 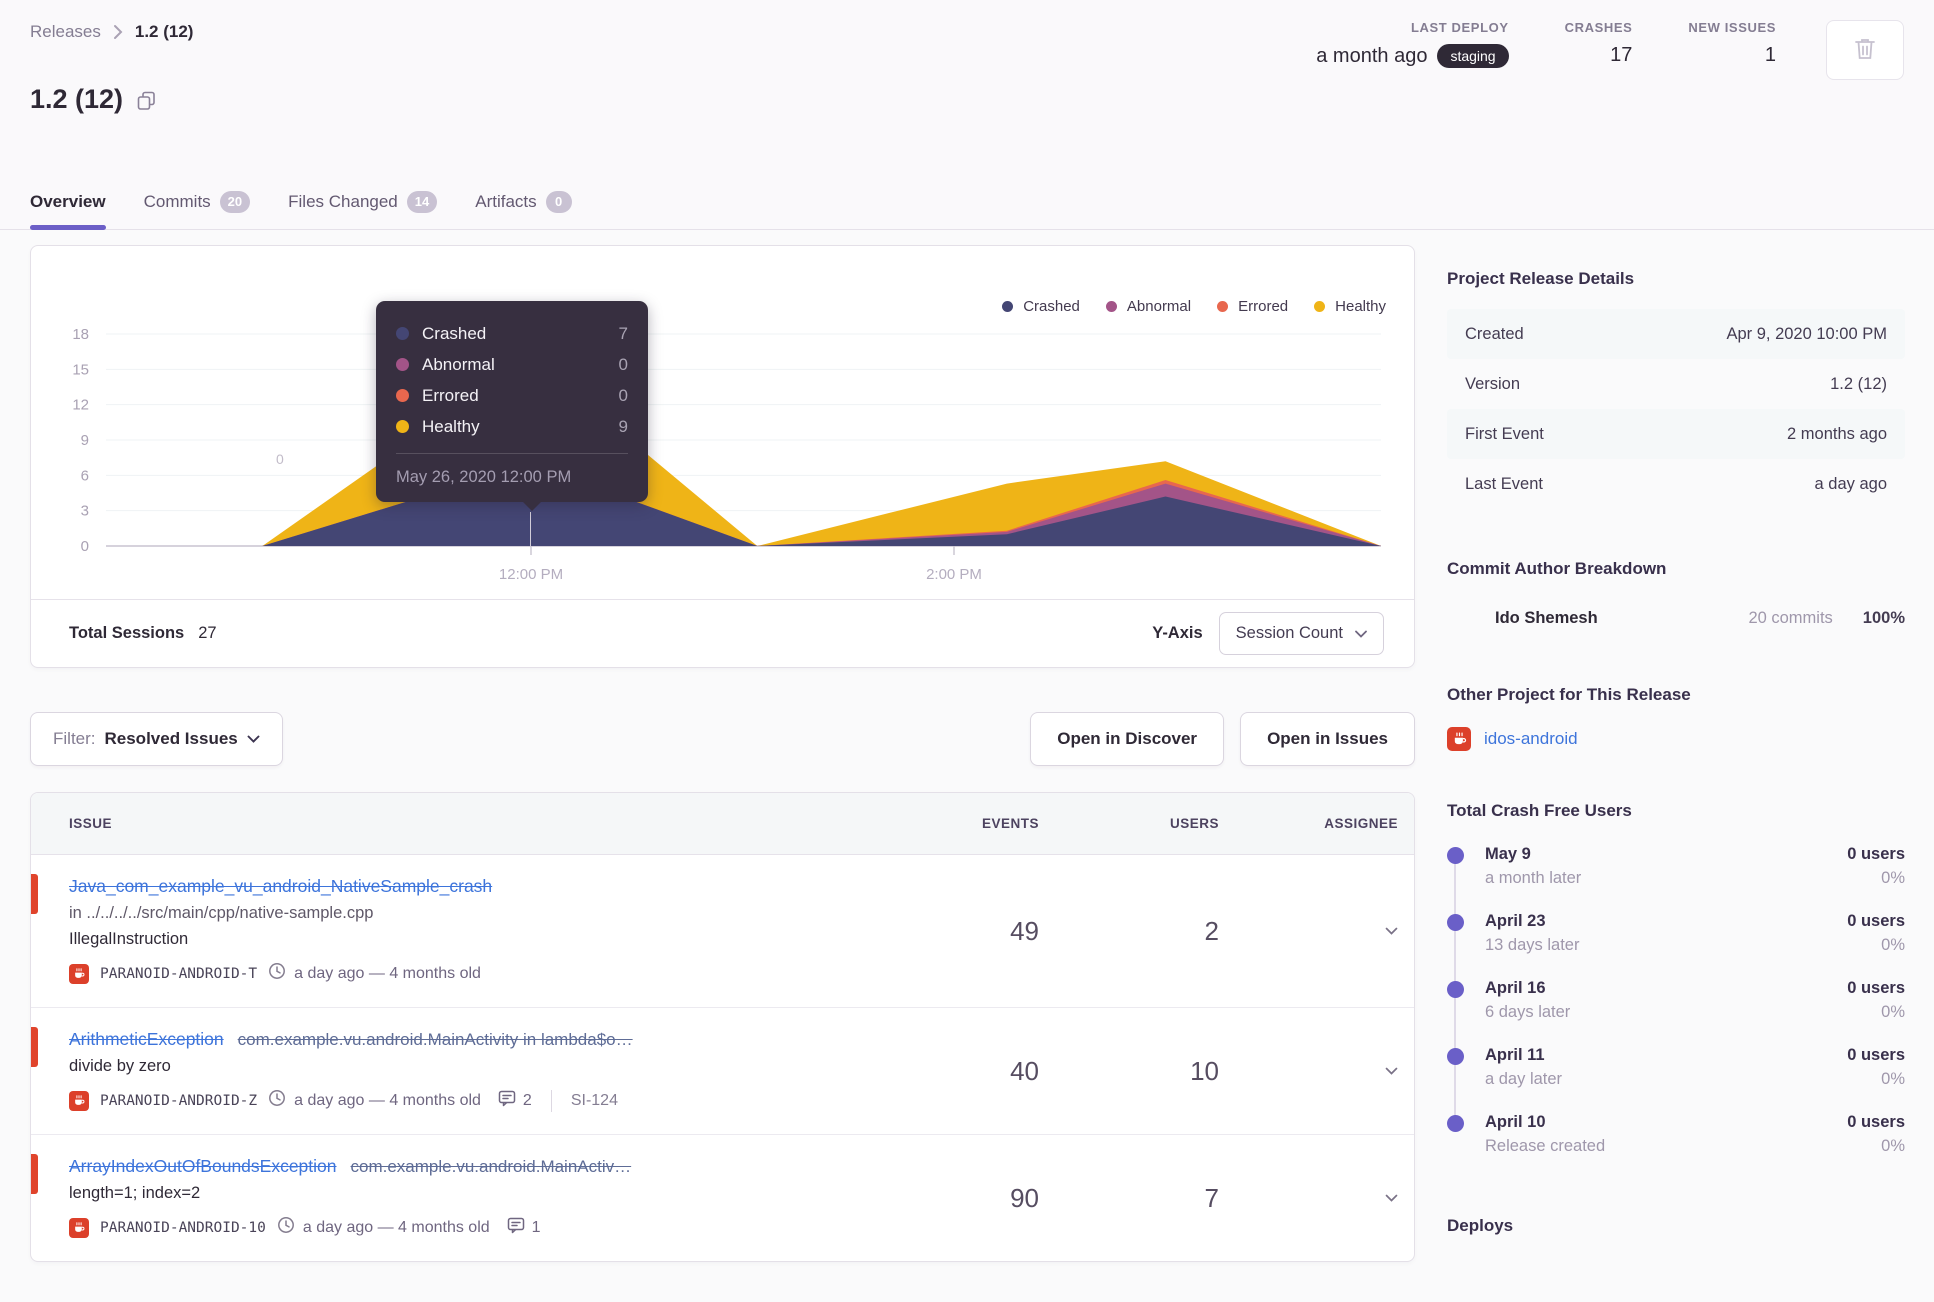 I want to click on total-sessions-value: 27, so click(x=207, y=633).